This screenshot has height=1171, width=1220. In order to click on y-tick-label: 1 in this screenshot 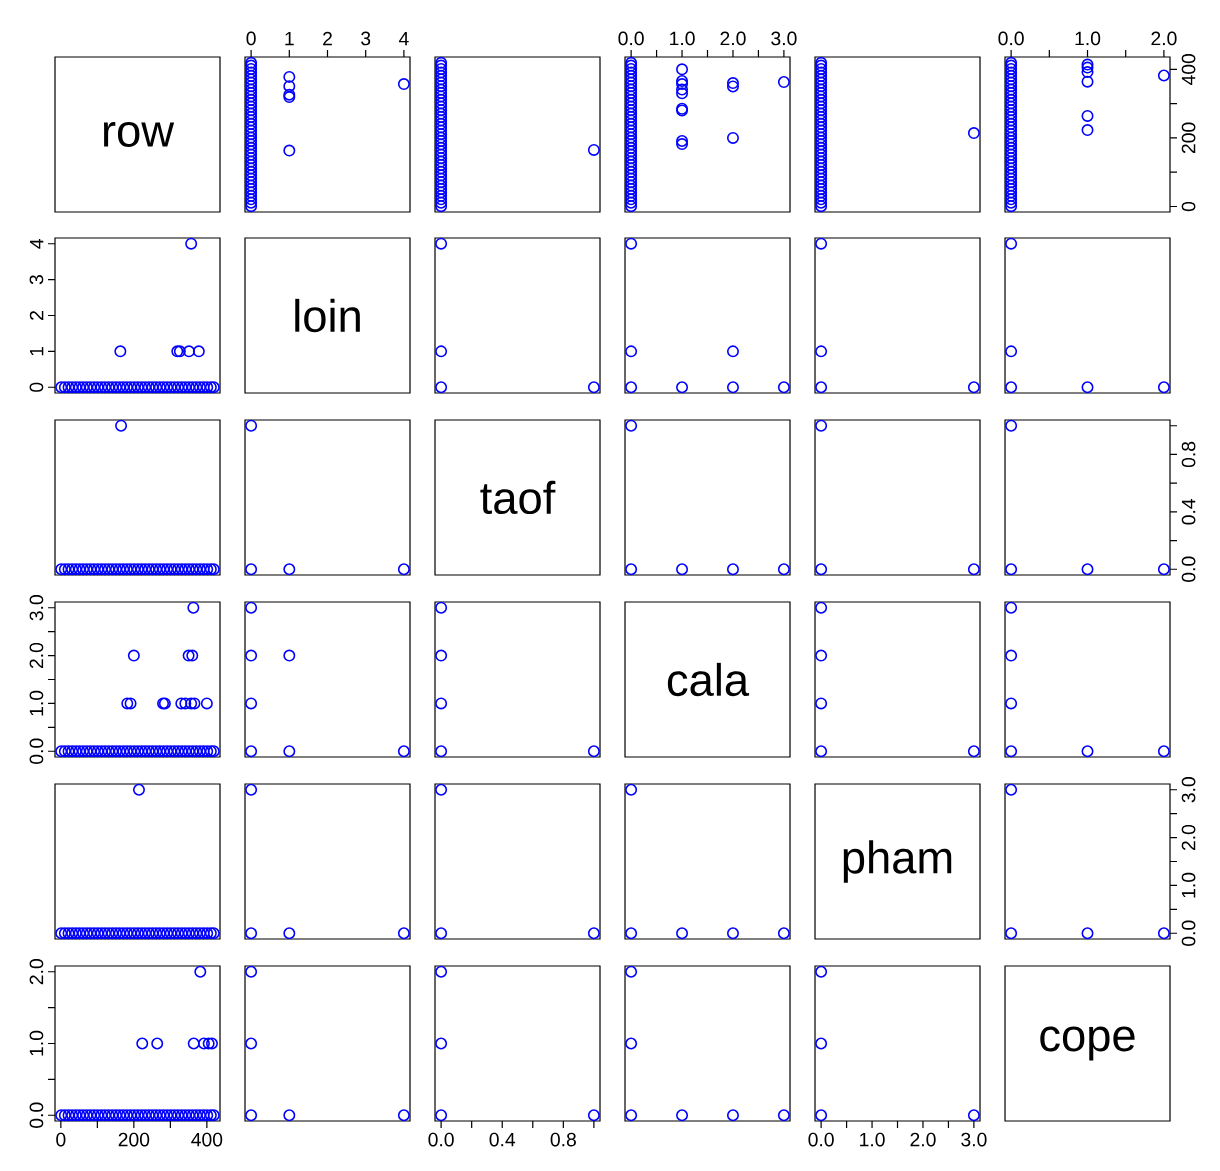, I will do `click(36, 351)`.